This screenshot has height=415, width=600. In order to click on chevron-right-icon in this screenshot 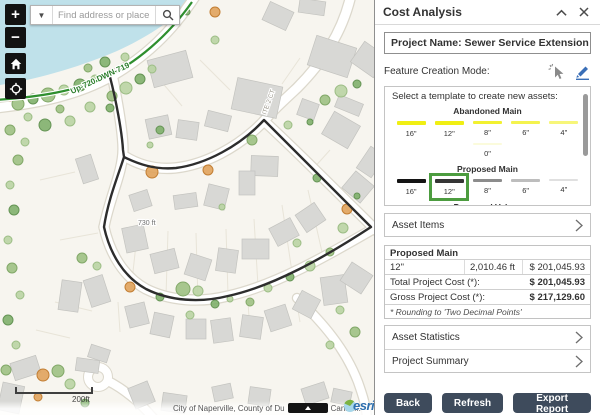, I will do `click(579, 225)`.